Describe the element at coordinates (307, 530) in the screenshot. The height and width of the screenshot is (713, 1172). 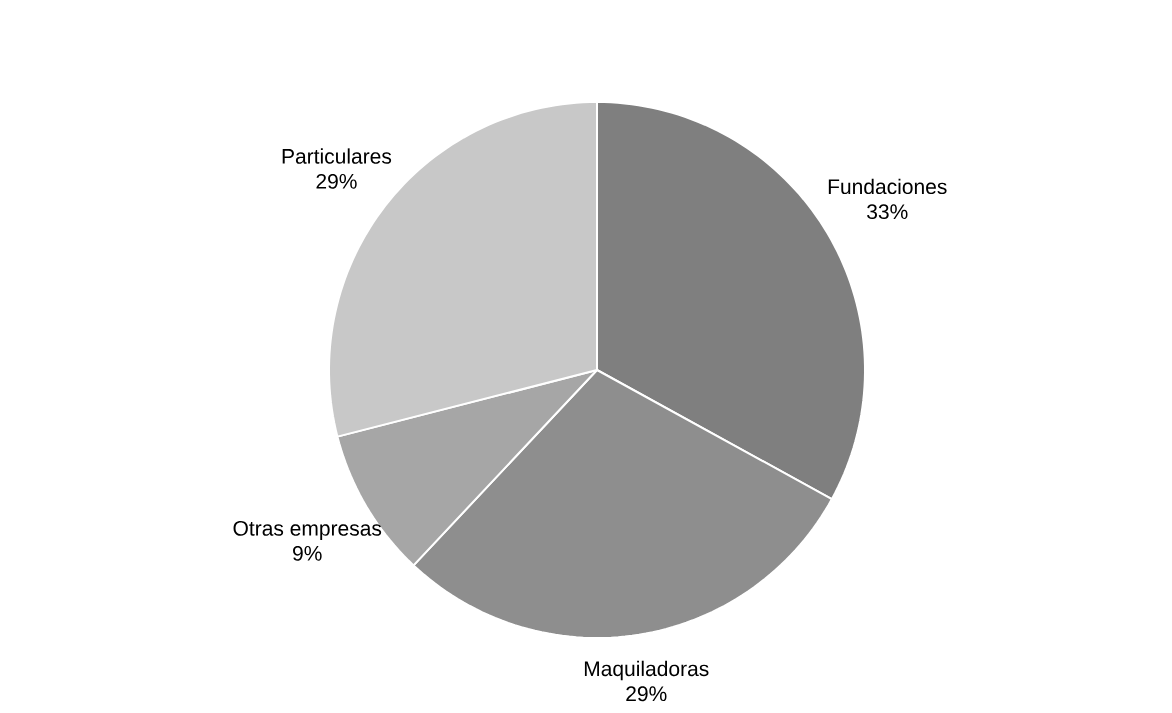
I see `slice-label: Otras empresas` at that location.